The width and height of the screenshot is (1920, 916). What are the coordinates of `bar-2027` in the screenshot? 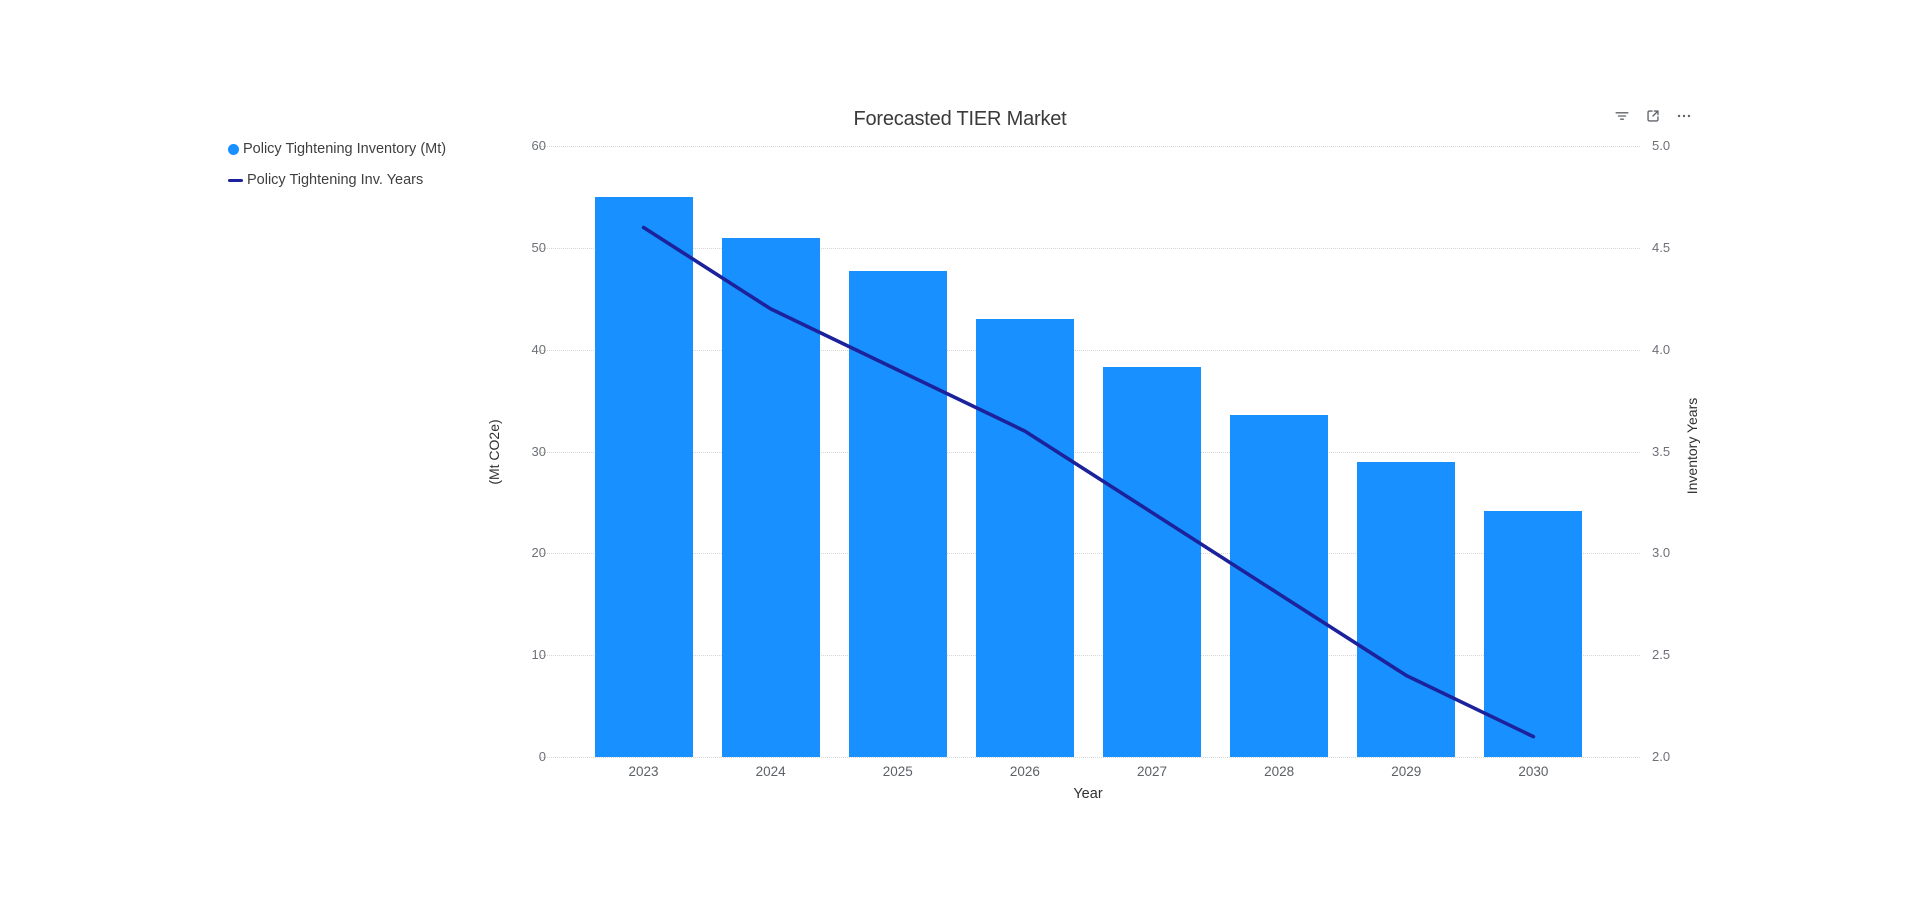 It's located at (1152, 561).